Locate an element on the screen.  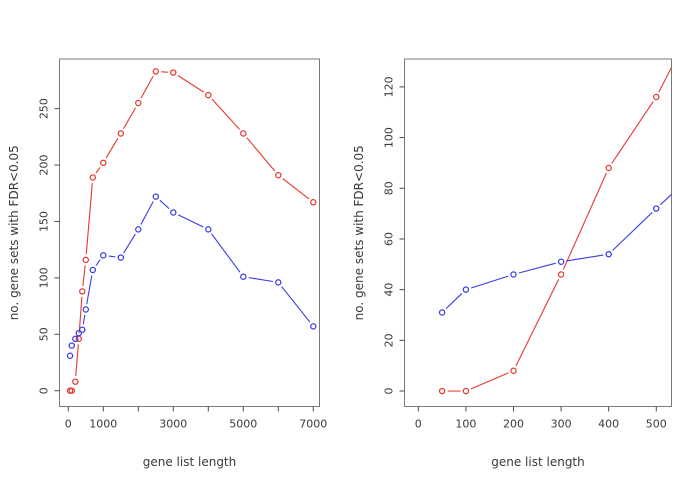
y-axis: 0 20 40 60 80 100 120 is located at coordinates (394, 235).